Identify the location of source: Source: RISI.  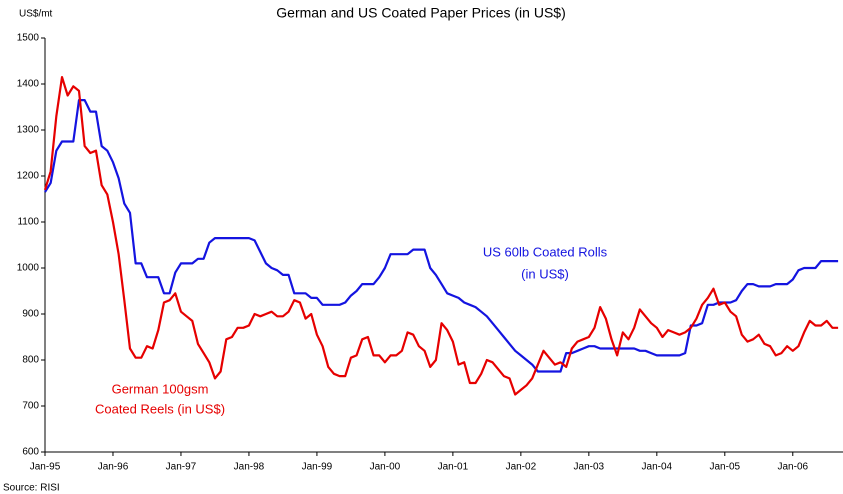
(31, 488).